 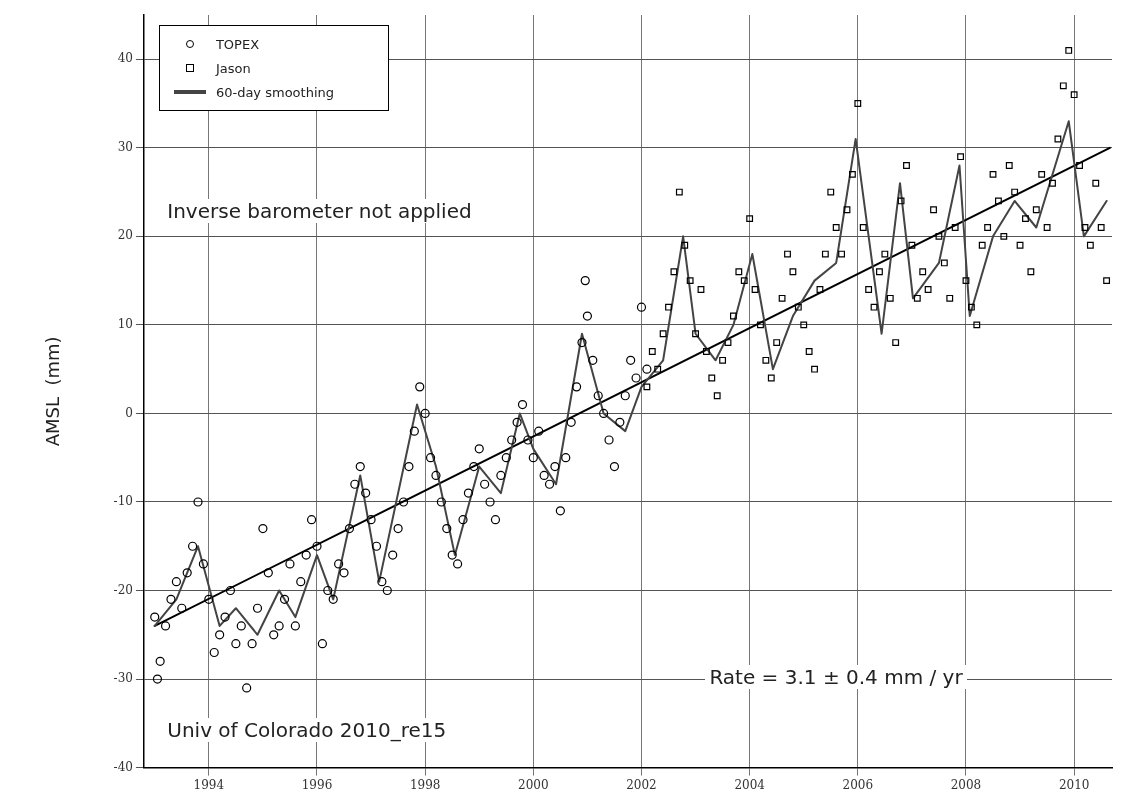 What do you see at coordinates (858, 784) in the screenshot?
I see `x-tick-label: 2006` at bounding box center [858, 784].